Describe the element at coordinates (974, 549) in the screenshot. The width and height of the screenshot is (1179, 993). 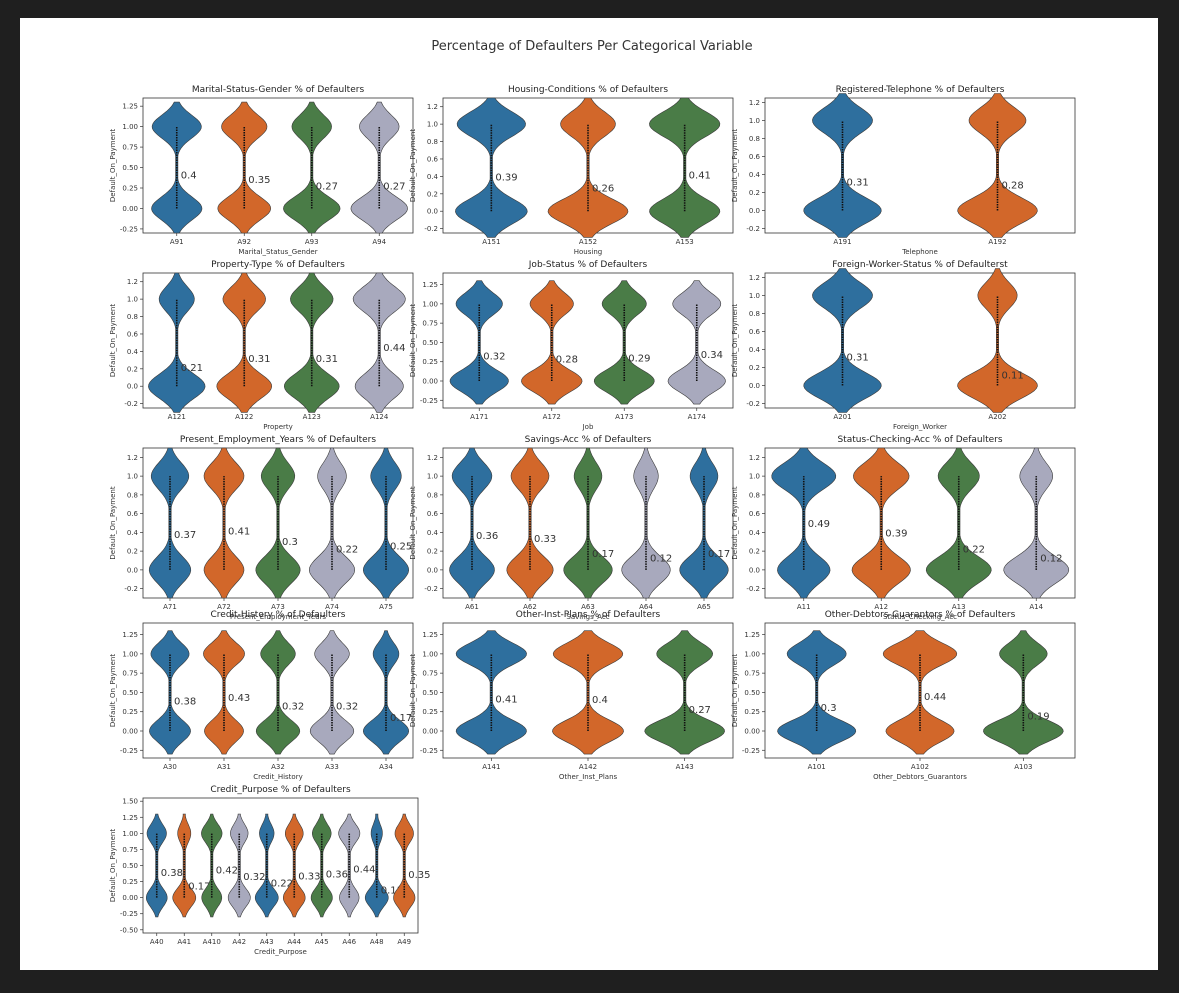
I see `value-label: 0.22` at that location.